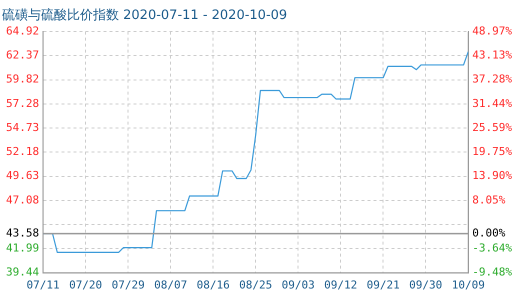 The height and width of the screenshot is (300, 520). I want to click on y-tick-label: 57.28, so click(23, 103).